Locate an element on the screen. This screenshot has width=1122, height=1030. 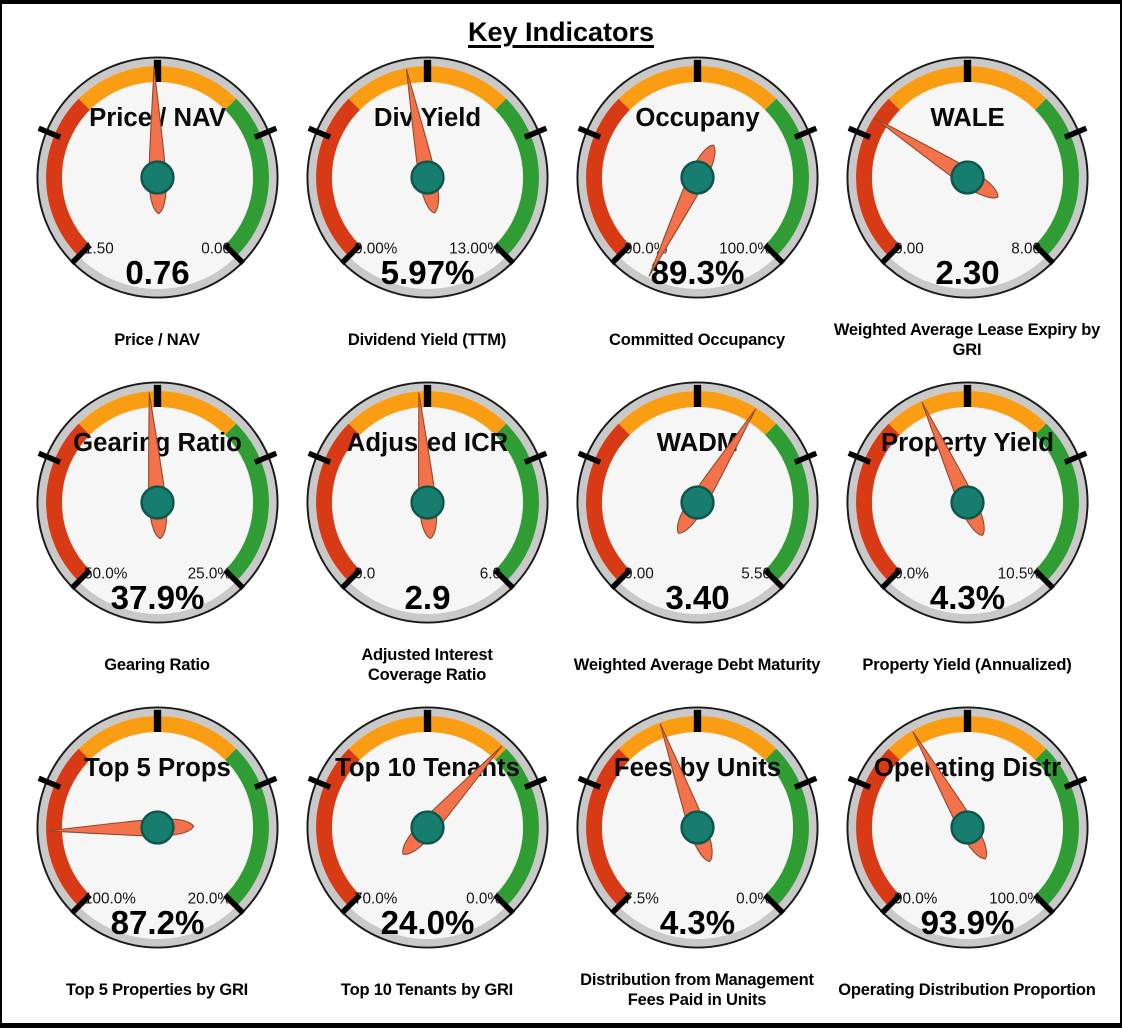
gauge-title: Operating Distr is located at coordinates (966, 768).